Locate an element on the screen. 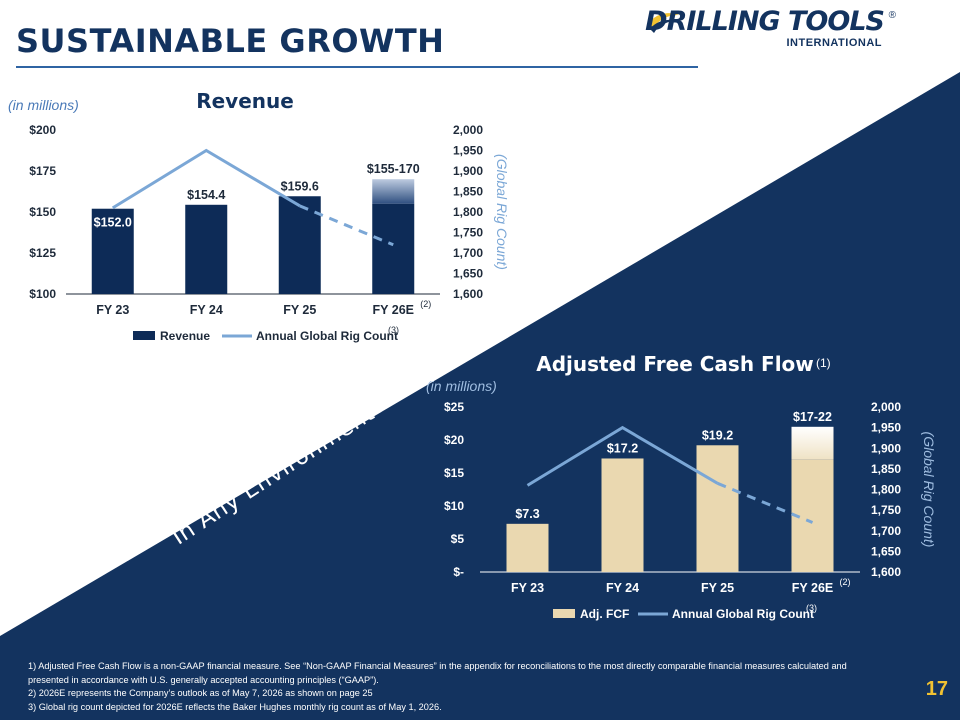  y-tick-label: $150 is located at coordinates (42, 212).